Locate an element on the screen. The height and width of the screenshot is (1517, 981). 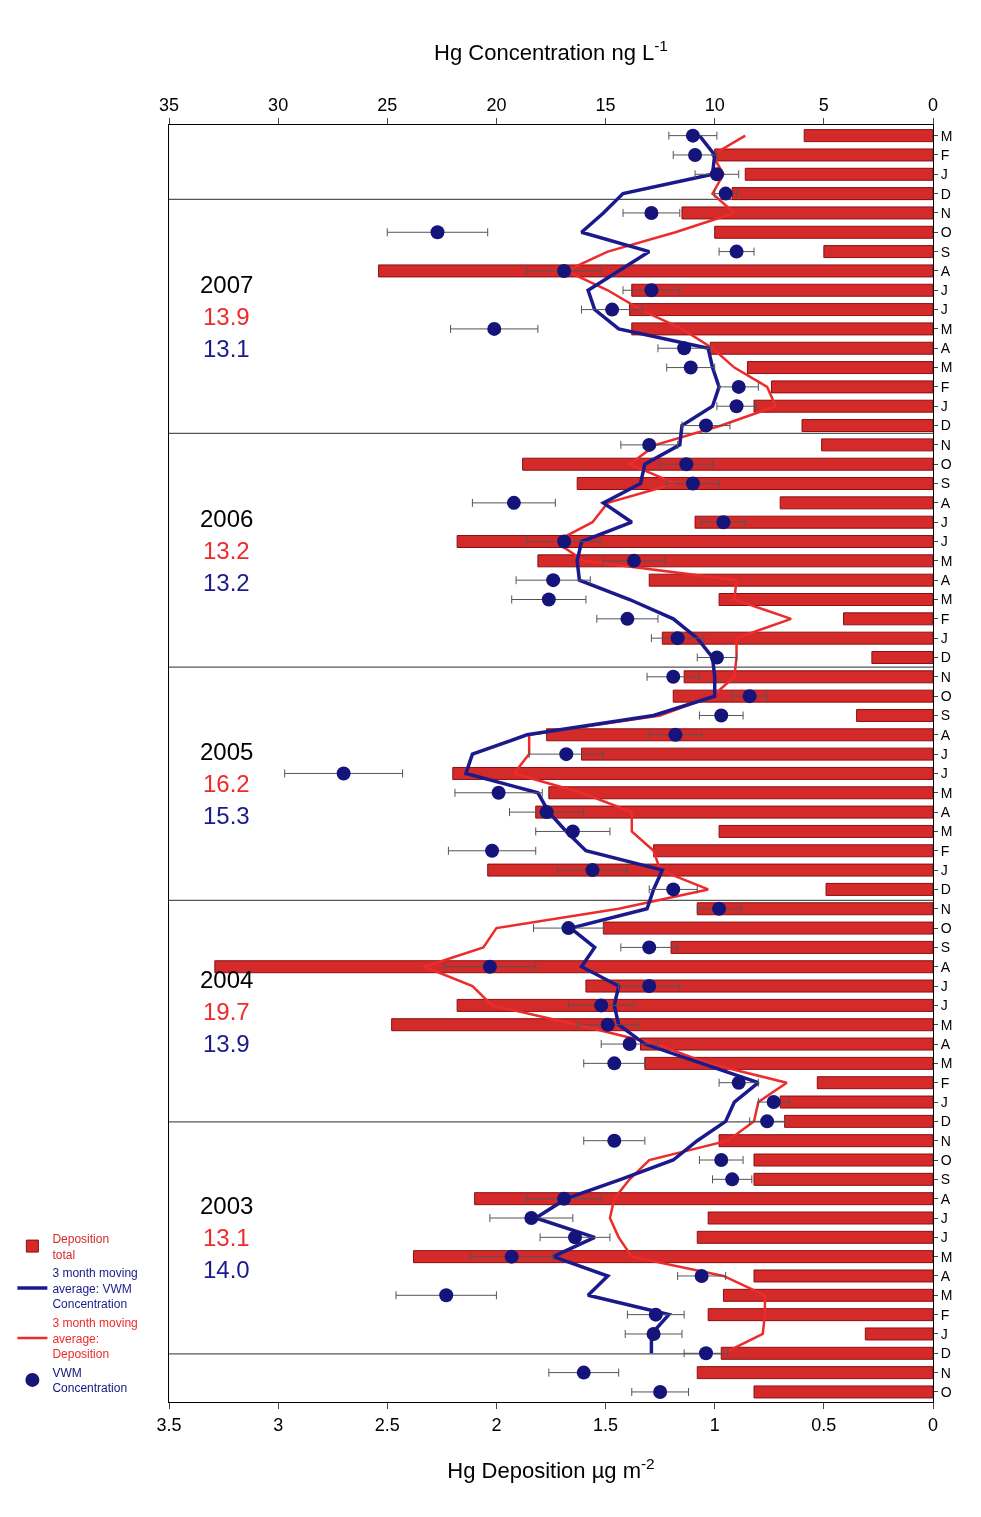
x-tick-label: 2.5 is located at coordinates (387, 1424).